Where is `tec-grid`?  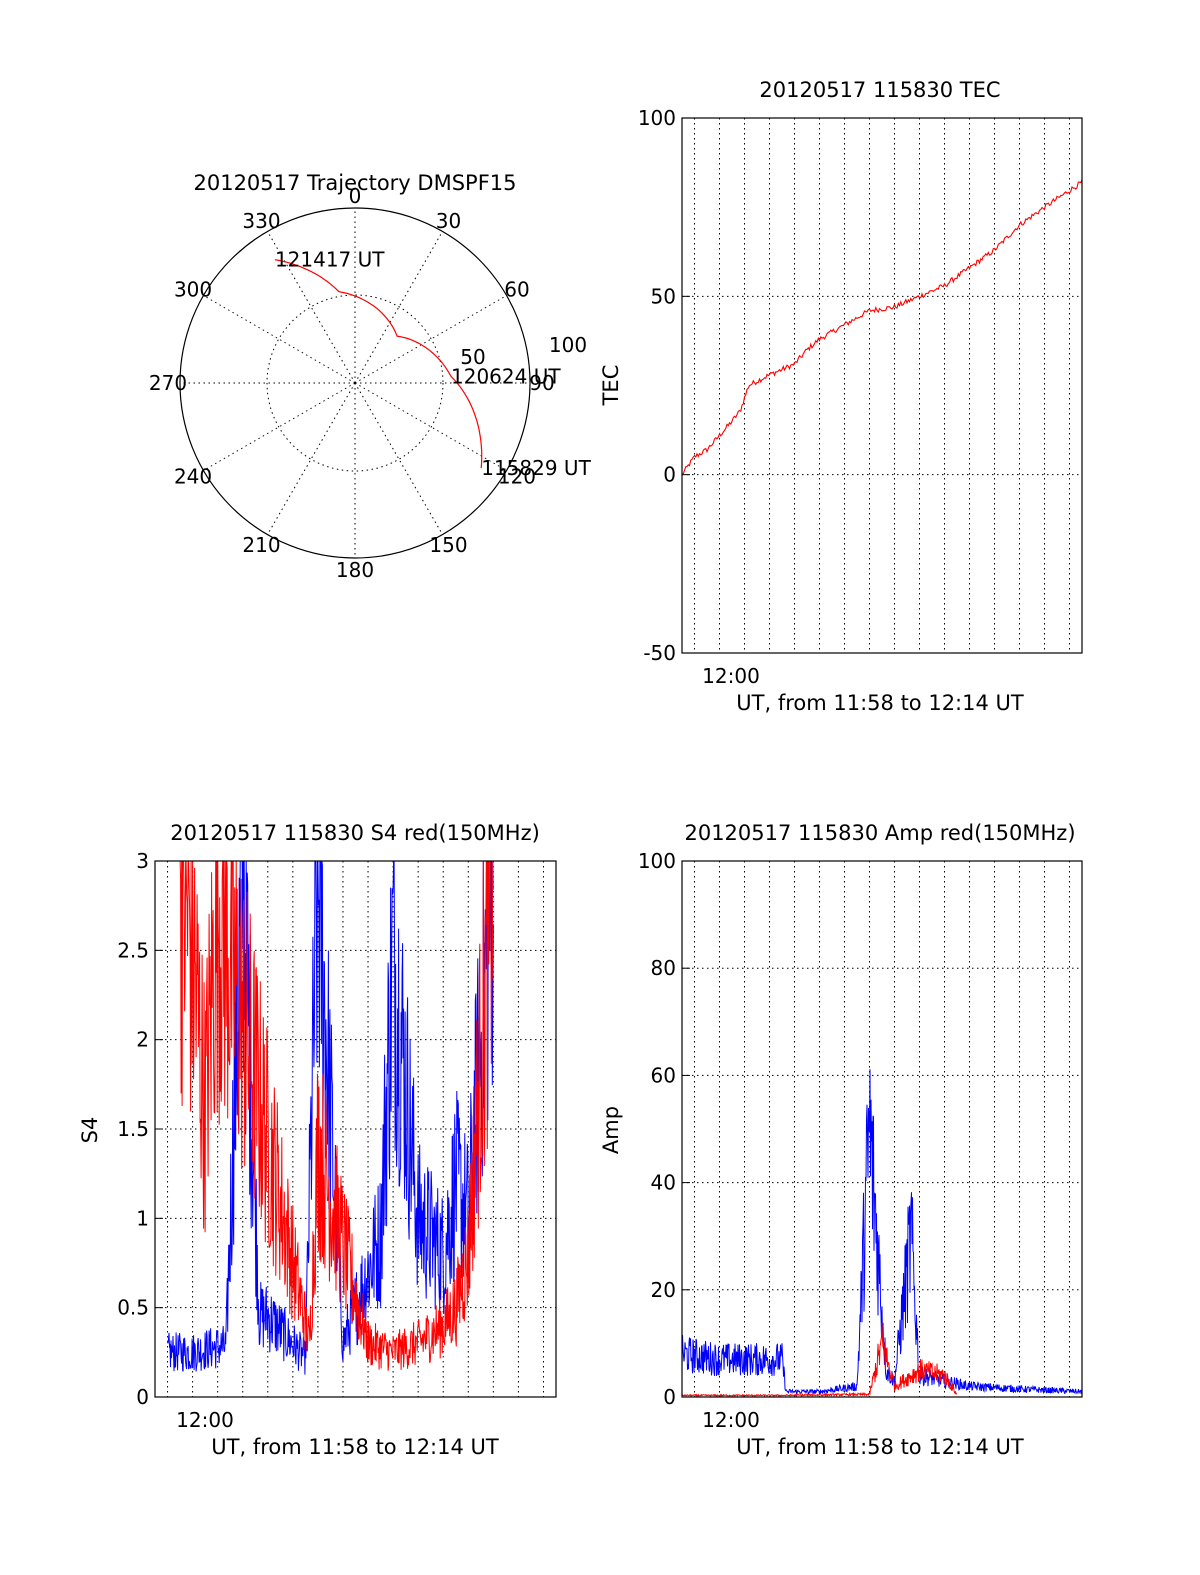 tec-grid is located at coordinates (882, 385).